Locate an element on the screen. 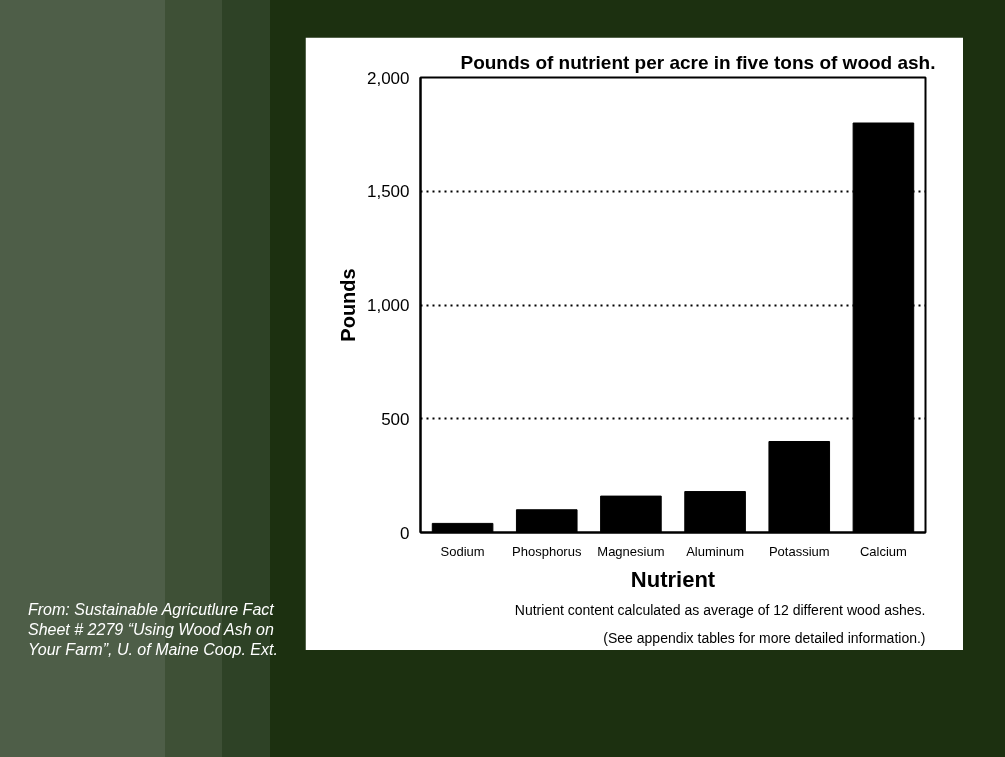 This screenshot has width=1005, height=757. y-tick-label: 2,000 is located at coordinates (388, 78).